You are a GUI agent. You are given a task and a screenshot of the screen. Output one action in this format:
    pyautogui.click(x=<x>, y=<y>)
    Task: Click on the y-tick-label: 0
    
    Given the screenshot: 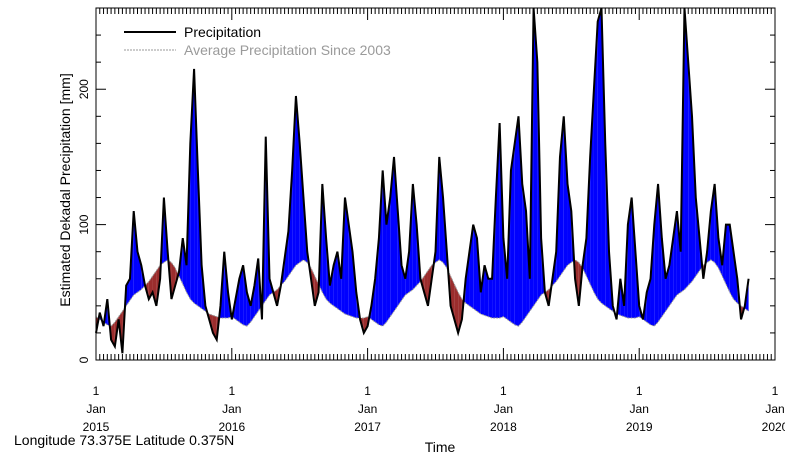 What is the action you would take?
    pyautogui.click(x=84, y=359)
    